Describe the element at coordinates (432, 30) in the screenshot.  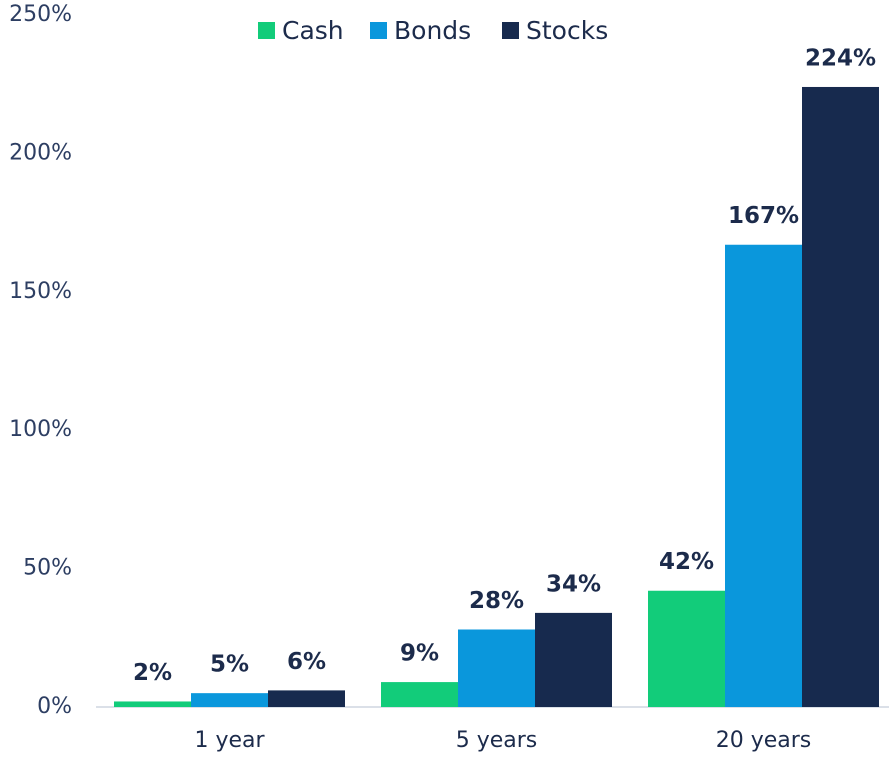
I see `legend-label: Bonds` at that location.